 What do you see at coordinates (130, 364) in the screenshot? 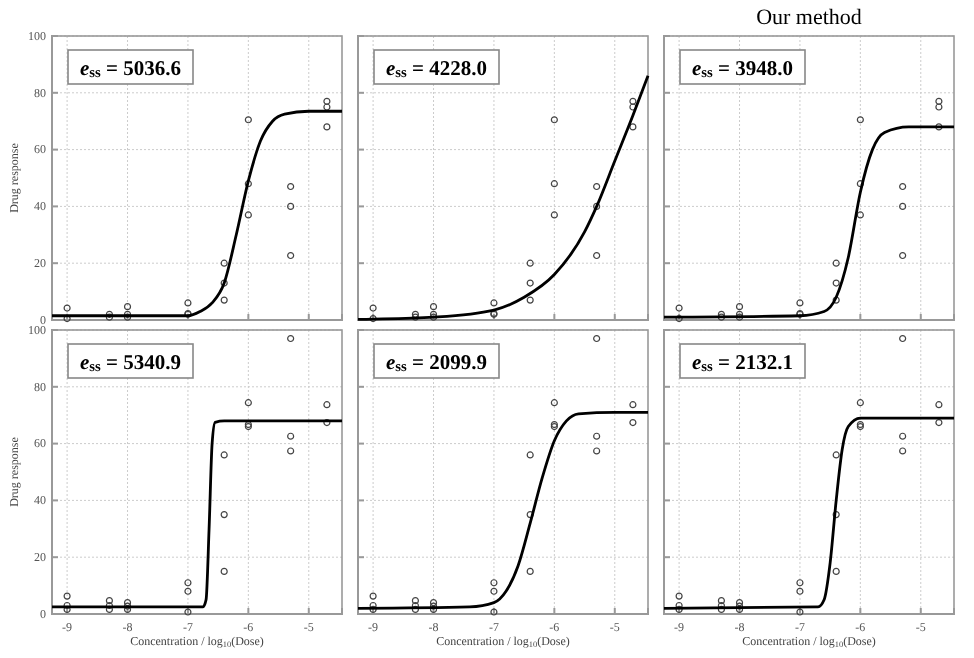
I see `annotation: e$_{ss}$ = 5340.9` at bounding box center [130, 364].